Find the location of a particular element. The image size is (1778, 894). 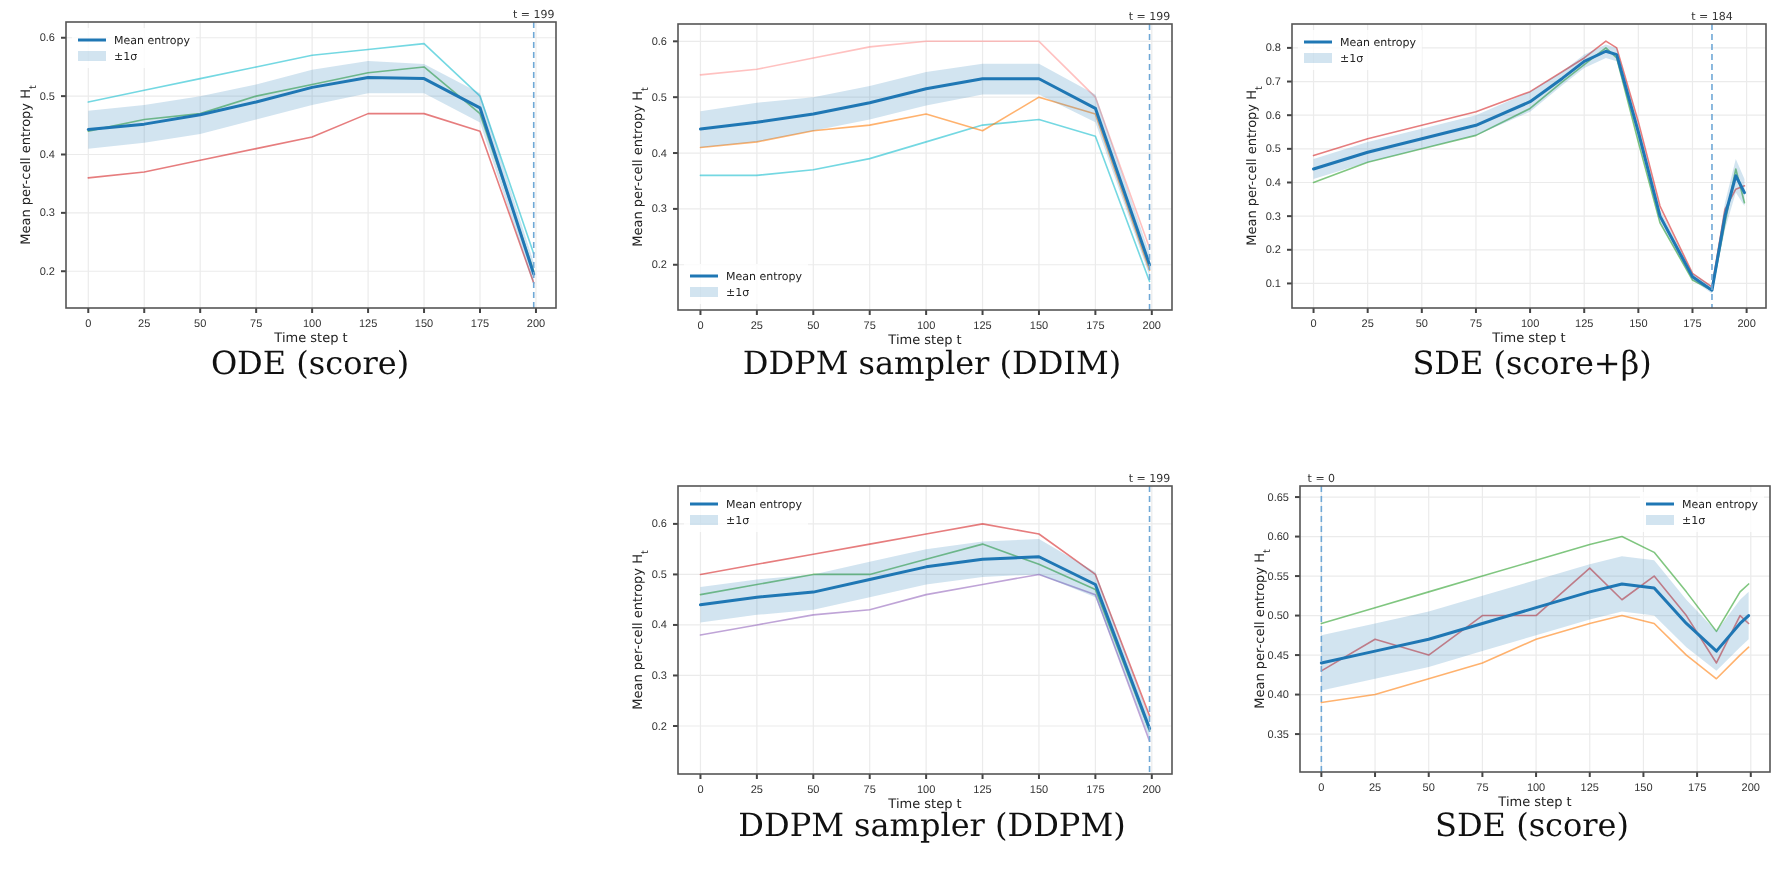

text: SDE (score+β) is located at coordinates (1532, 363).